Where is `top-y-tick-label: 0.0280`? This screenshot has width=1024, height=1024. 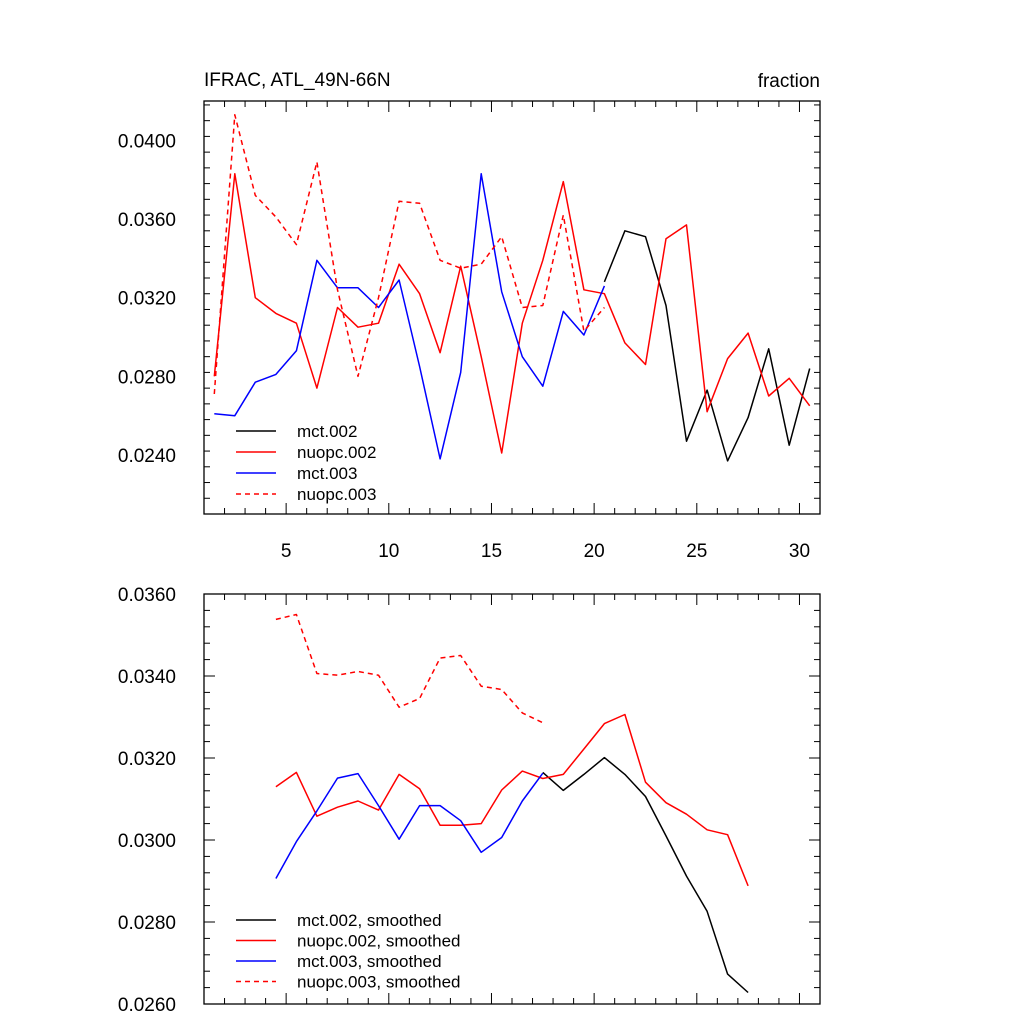
top-y-tick-label: 0.0280 is located at coordinates (147, 377).